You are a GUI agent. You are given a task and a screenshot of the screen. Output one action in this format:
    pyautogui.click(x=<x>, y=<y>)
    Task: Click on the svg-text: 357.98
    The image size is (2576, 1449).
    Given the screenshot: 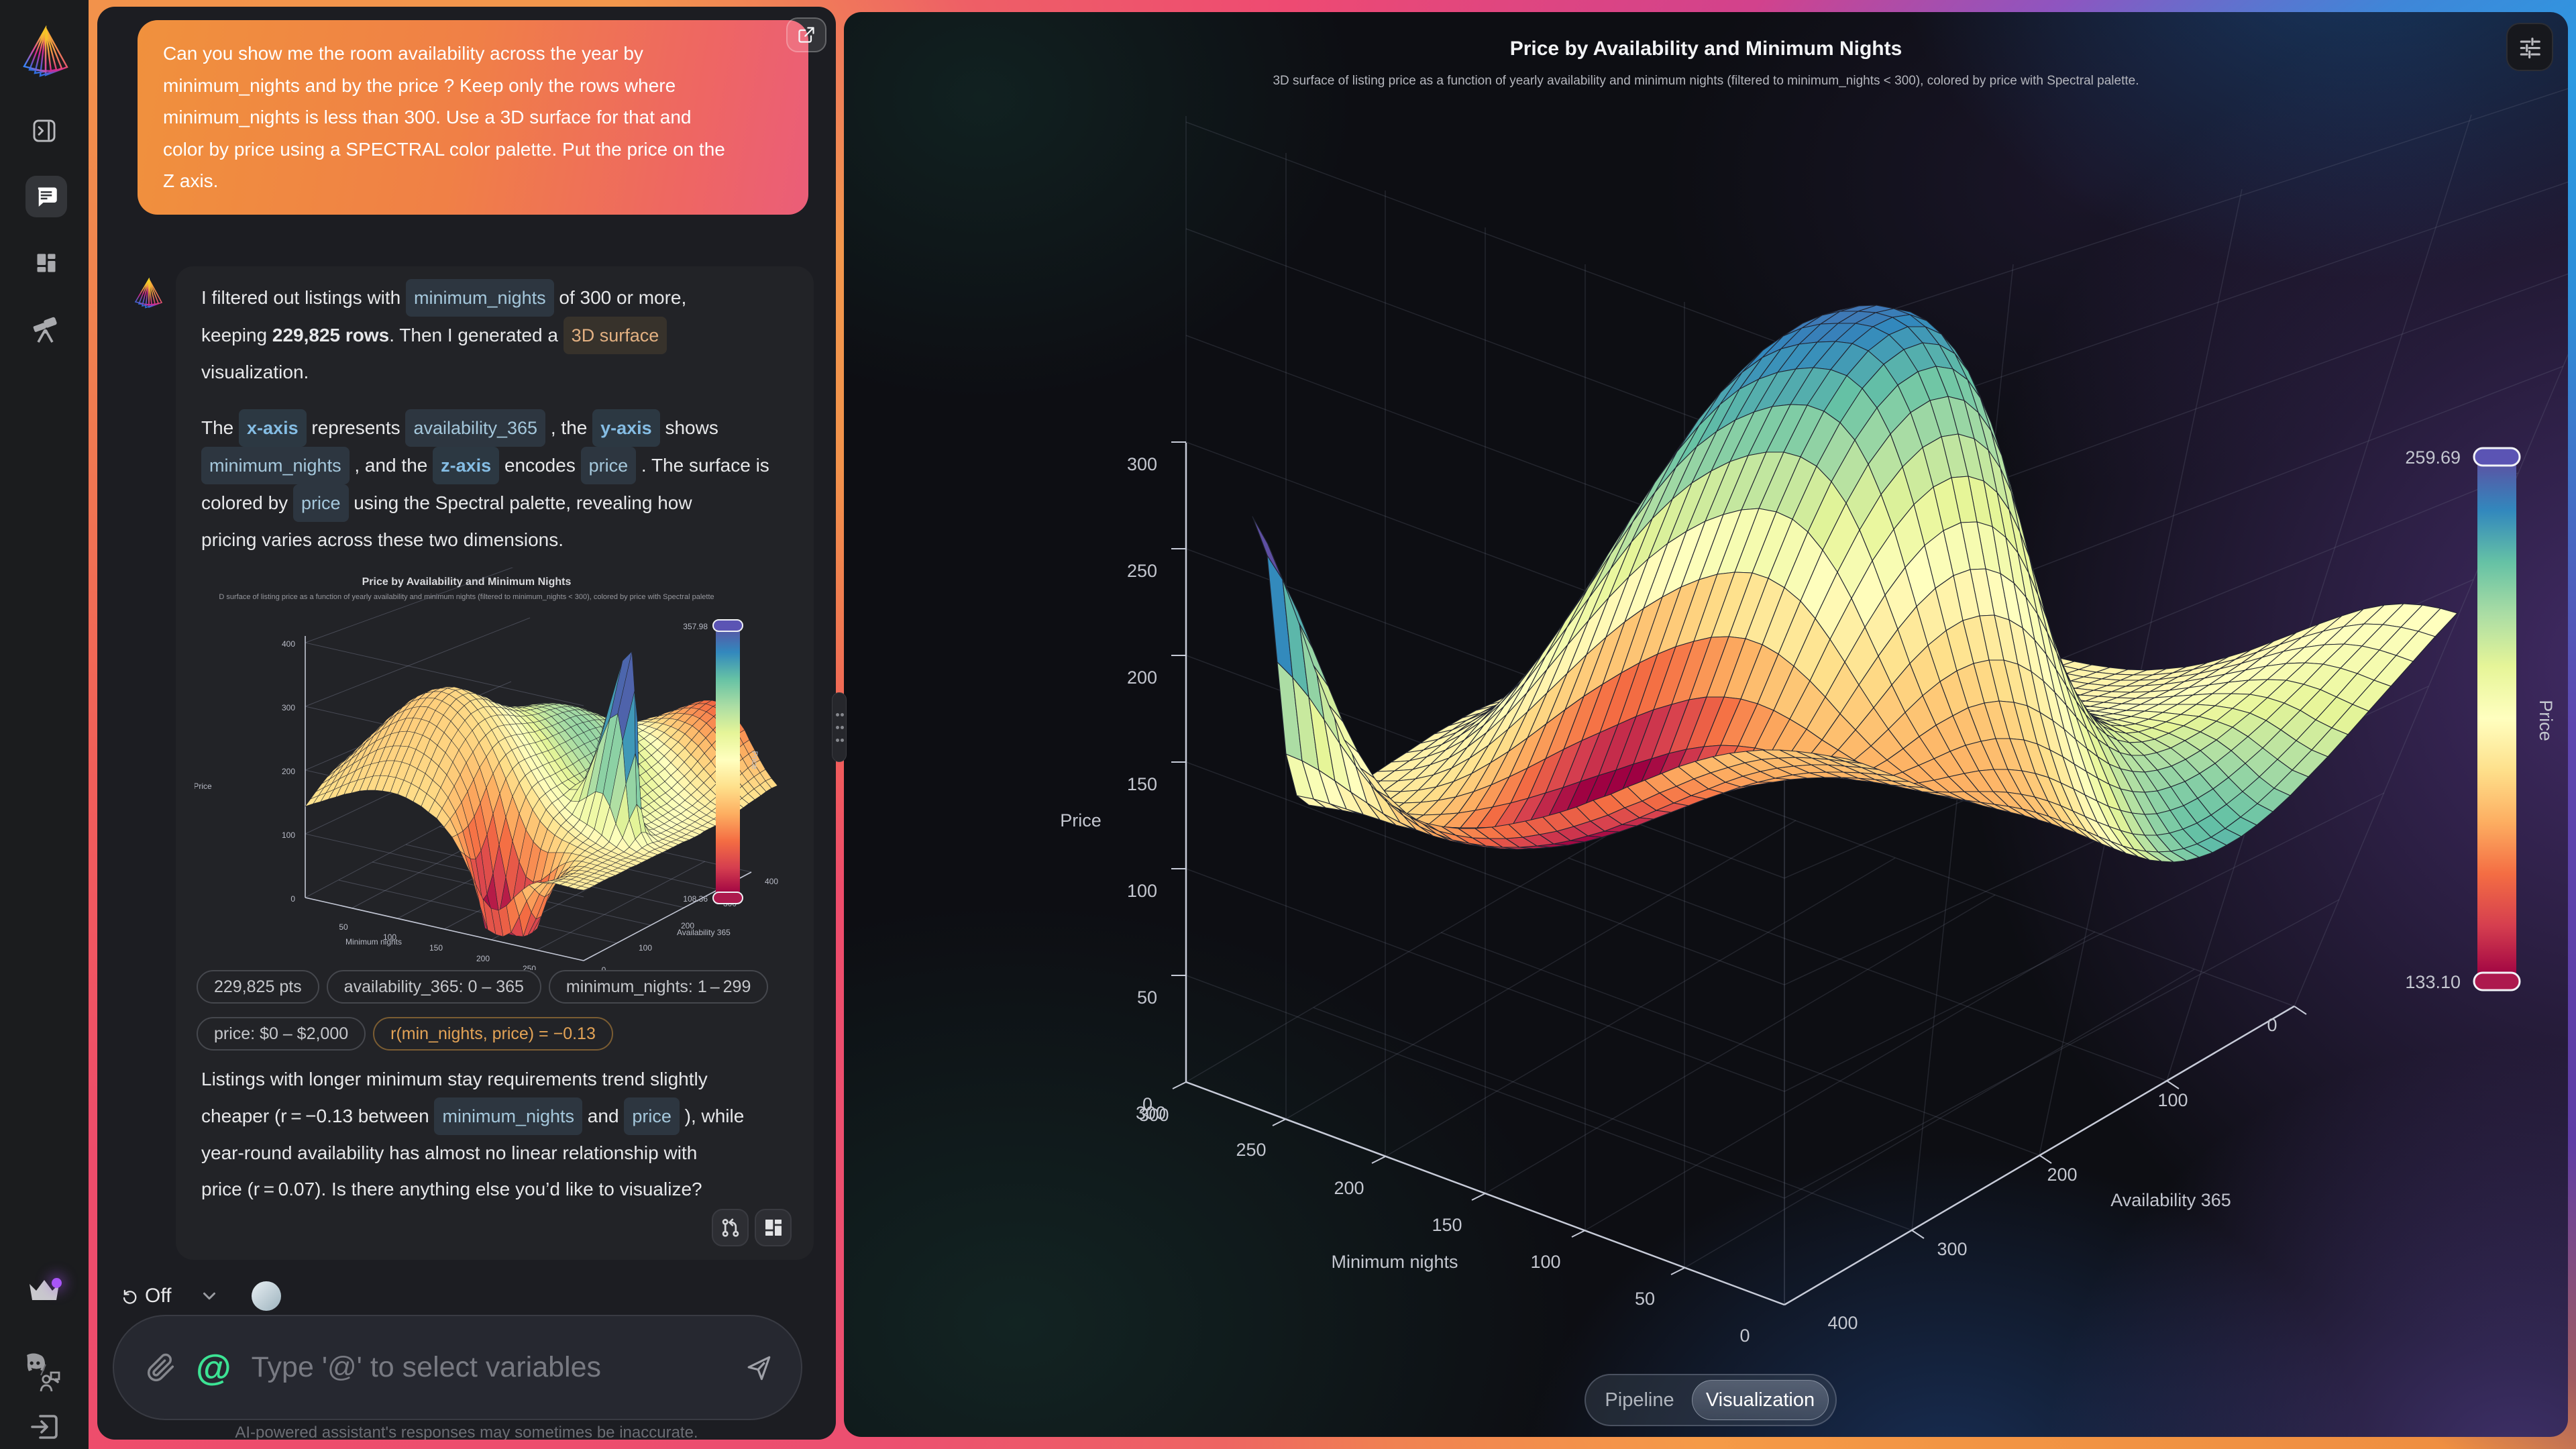 What is the action you would take?
    pyautogui.click(x=695, y=626)
    